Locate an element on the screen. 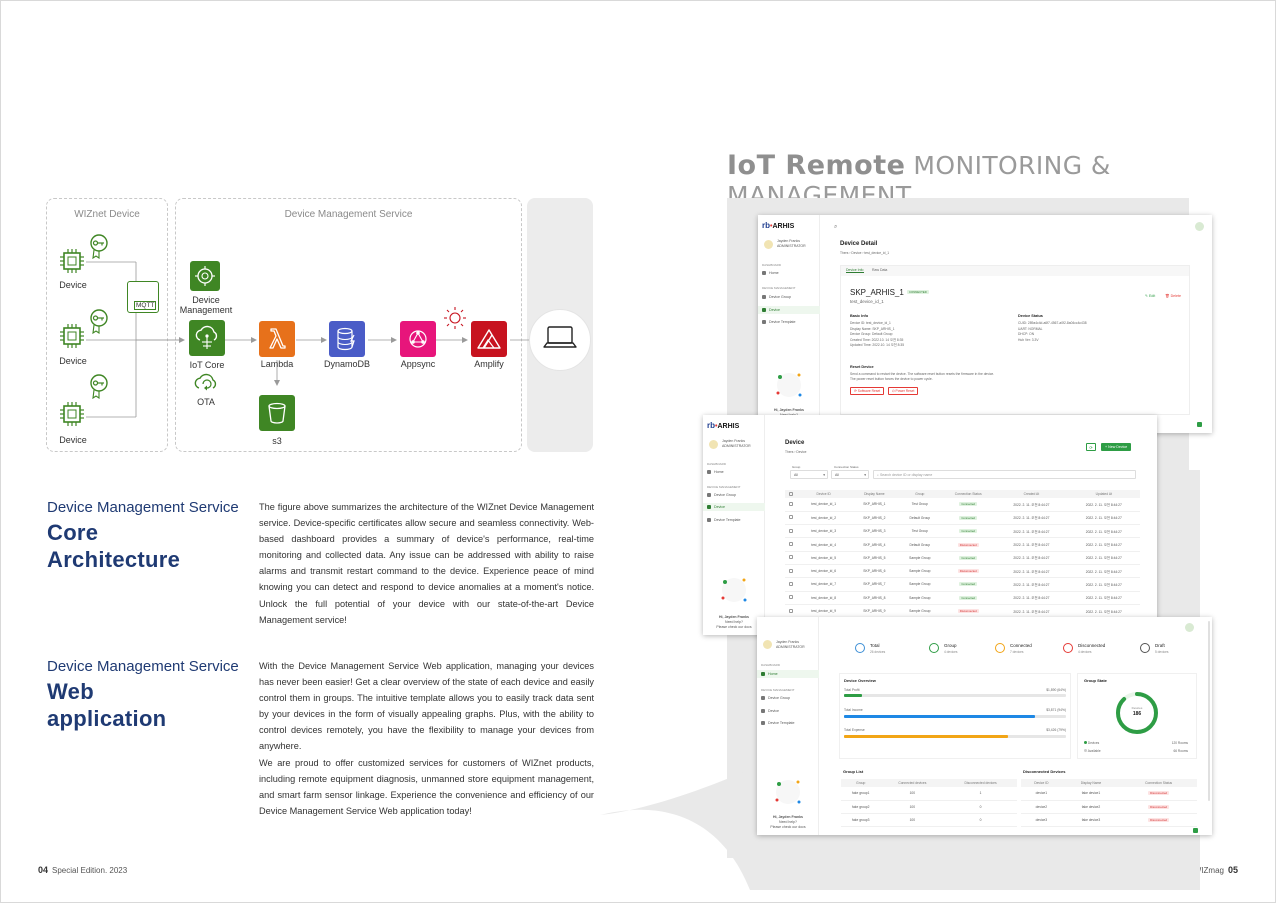  table-row: fake group3 100 0 is located at coordinates (929, 820).